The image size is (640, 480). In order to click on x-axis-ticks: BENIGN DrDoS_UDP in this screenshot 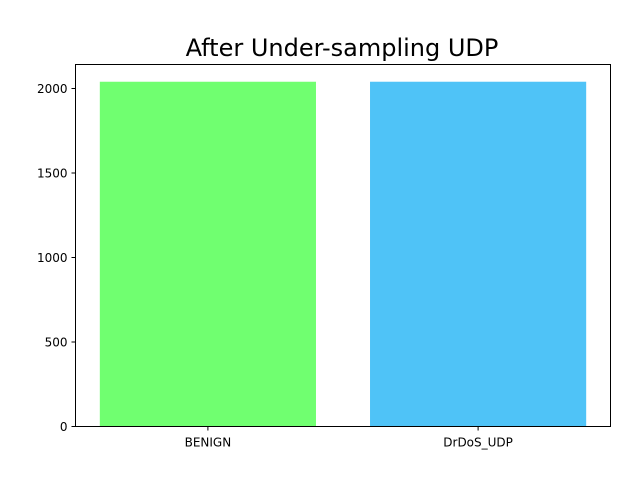, I will do `click(349, 438)`.